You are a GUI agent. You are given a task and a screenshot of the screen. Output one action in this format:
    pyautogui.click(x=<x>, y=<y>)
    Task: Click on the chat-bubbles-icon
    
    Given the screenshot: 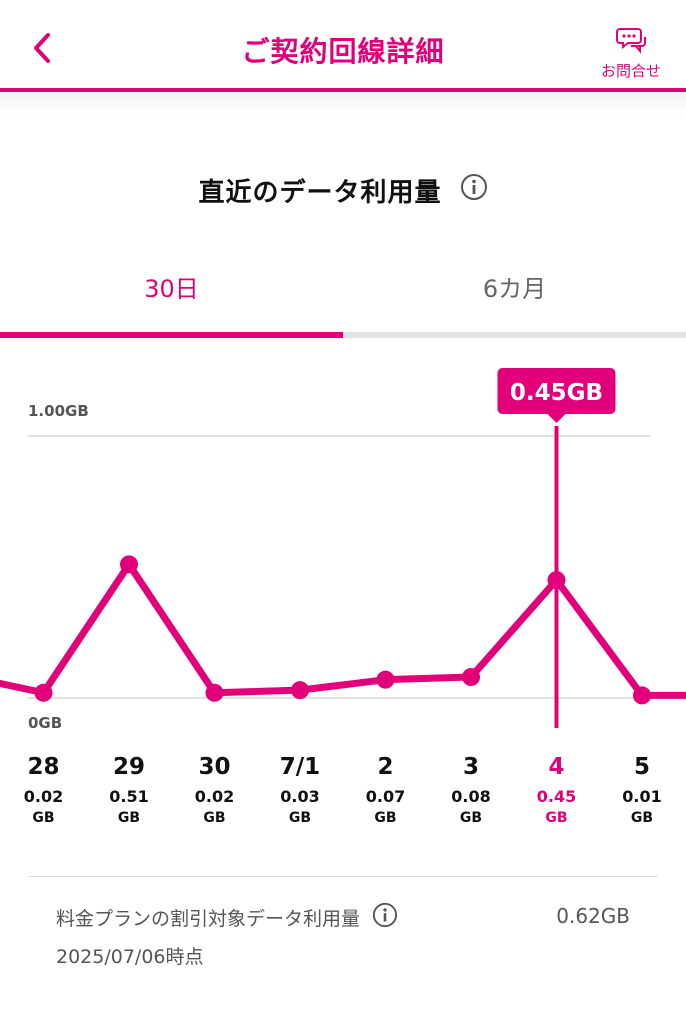 What is the action you would take?
    pyautogui.click(x=631, y=41)
    